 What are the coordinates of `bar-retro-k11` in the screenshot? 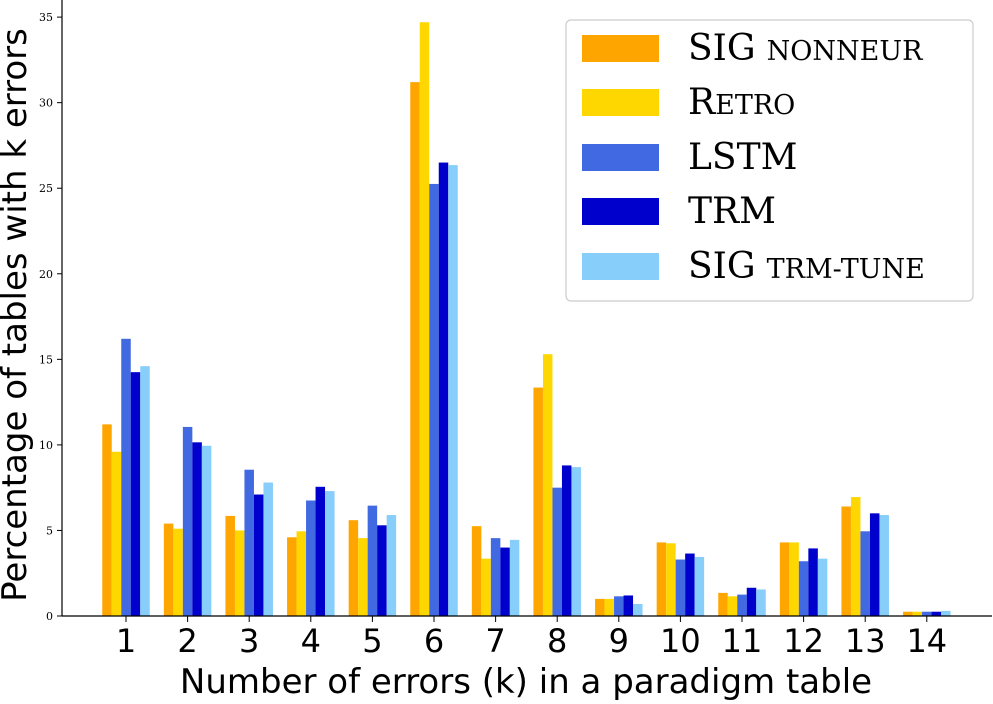 It's located at (732, 606).